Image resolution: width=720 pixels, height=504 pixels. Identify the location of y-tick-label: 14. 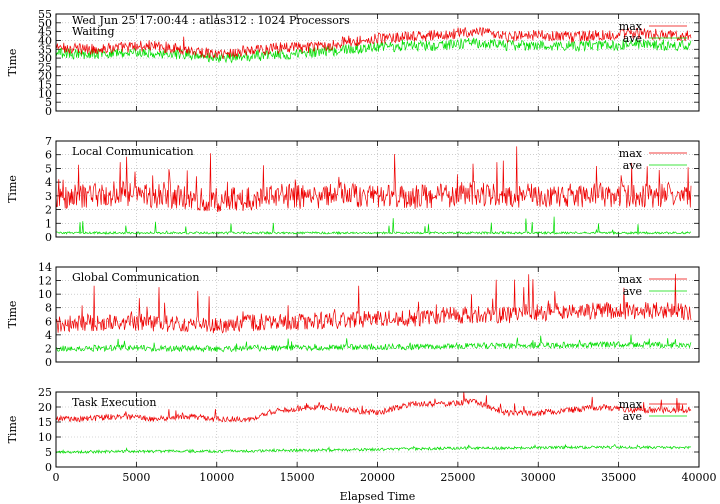
(45, 267).